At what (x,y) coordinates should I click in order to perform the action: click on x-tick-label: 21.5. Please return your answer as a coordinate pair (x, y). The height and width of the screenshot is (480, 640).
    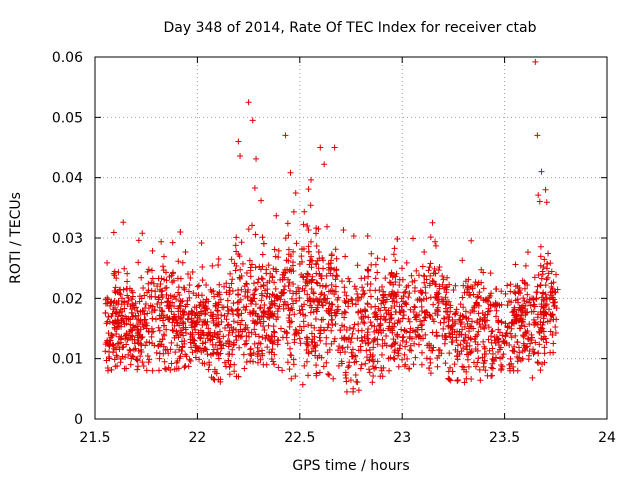
    Looking at the image, I should click on (94, 438).